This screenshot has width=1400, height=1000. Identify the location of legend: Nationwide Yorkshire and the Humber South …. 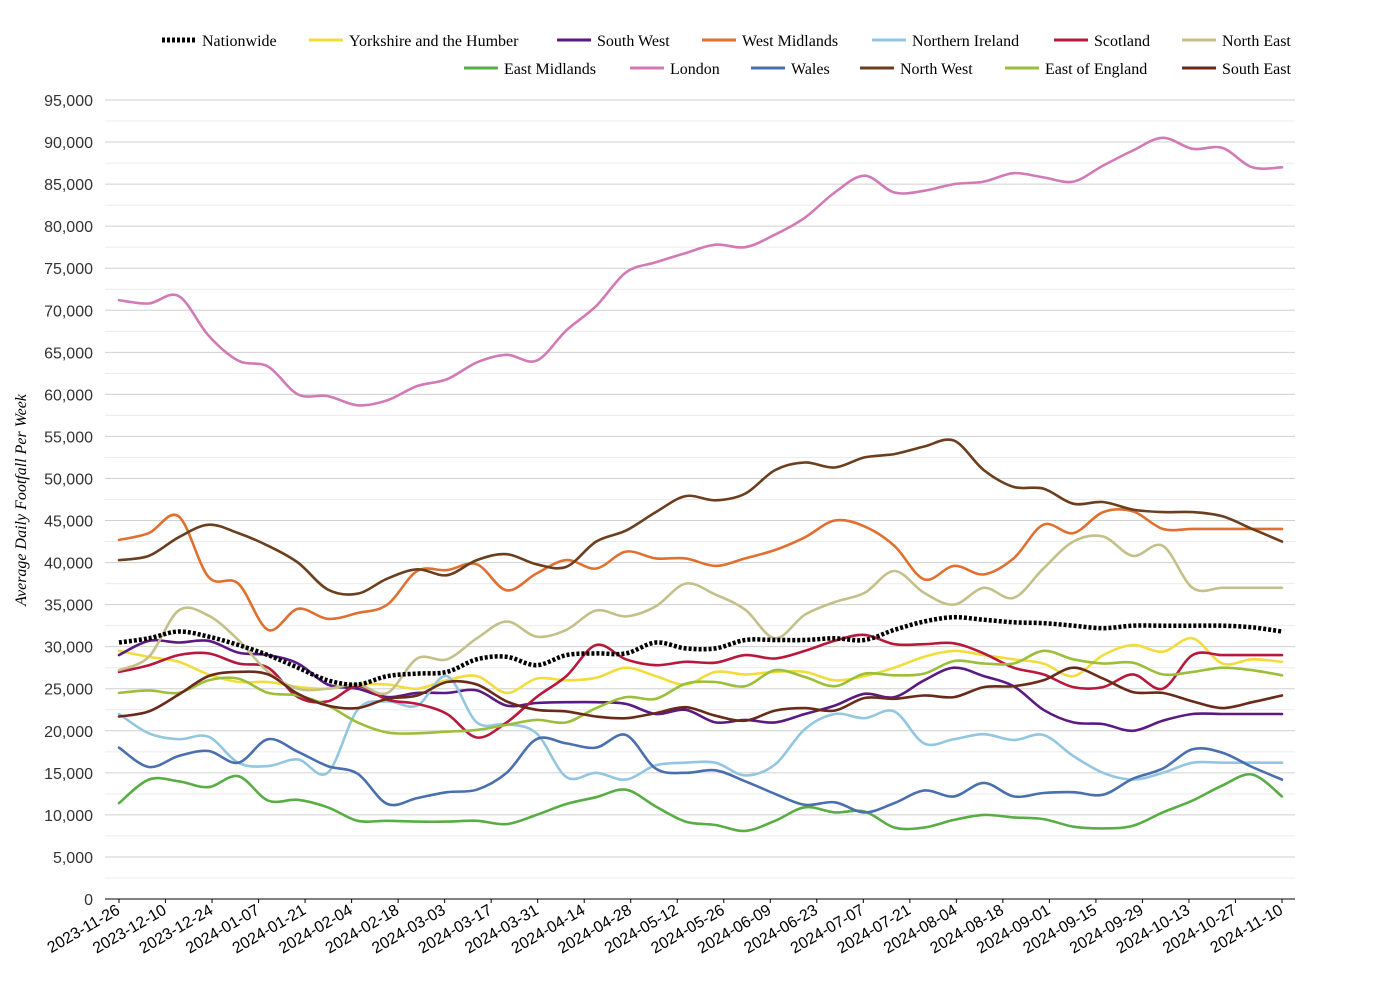
(726, 55).